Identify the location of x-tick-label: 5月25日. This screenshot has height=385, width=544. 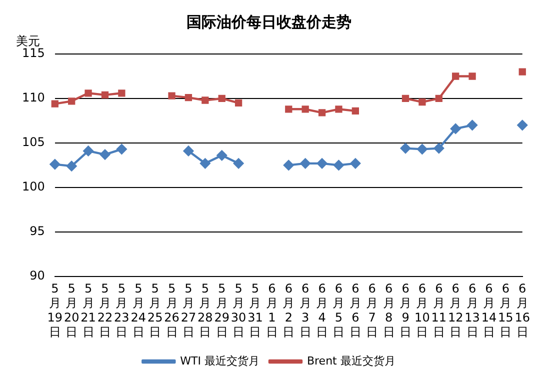
(155, 310).